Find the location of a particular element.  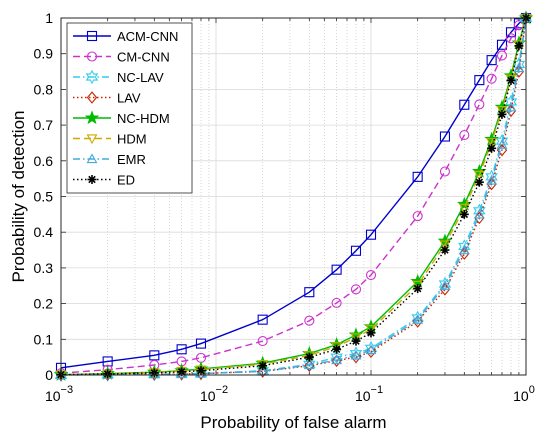

y-tick-label: 0.8 is located at coordinates (44, 89).